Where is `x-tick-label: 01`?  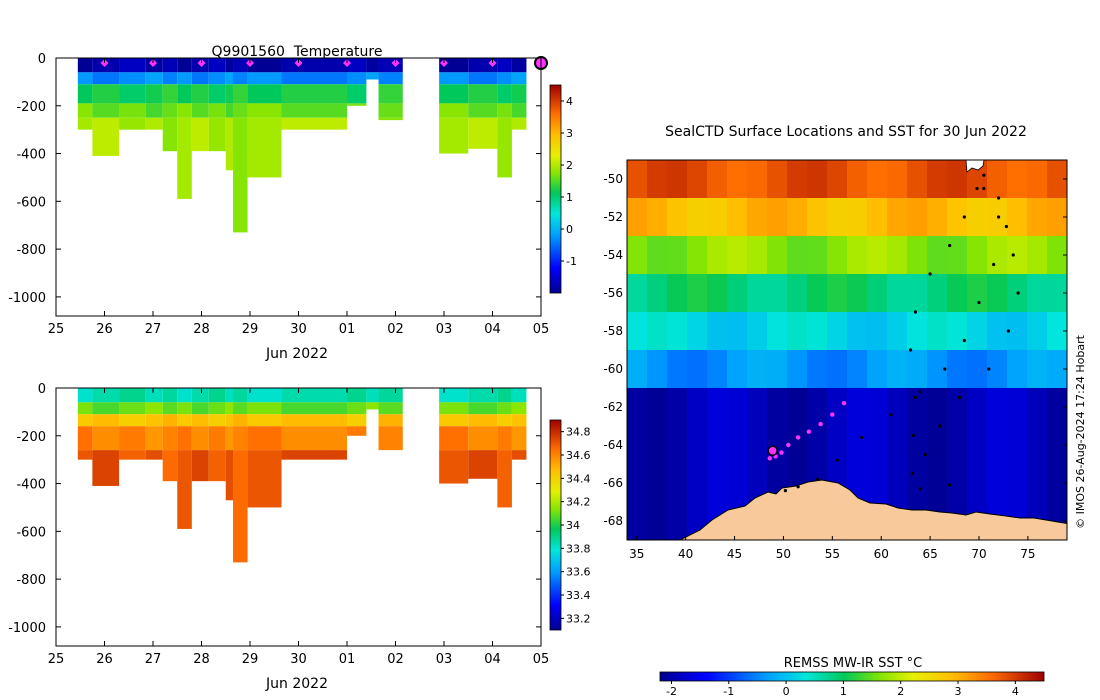 x-tick-label: 01 is located at coordinates (347, 329).